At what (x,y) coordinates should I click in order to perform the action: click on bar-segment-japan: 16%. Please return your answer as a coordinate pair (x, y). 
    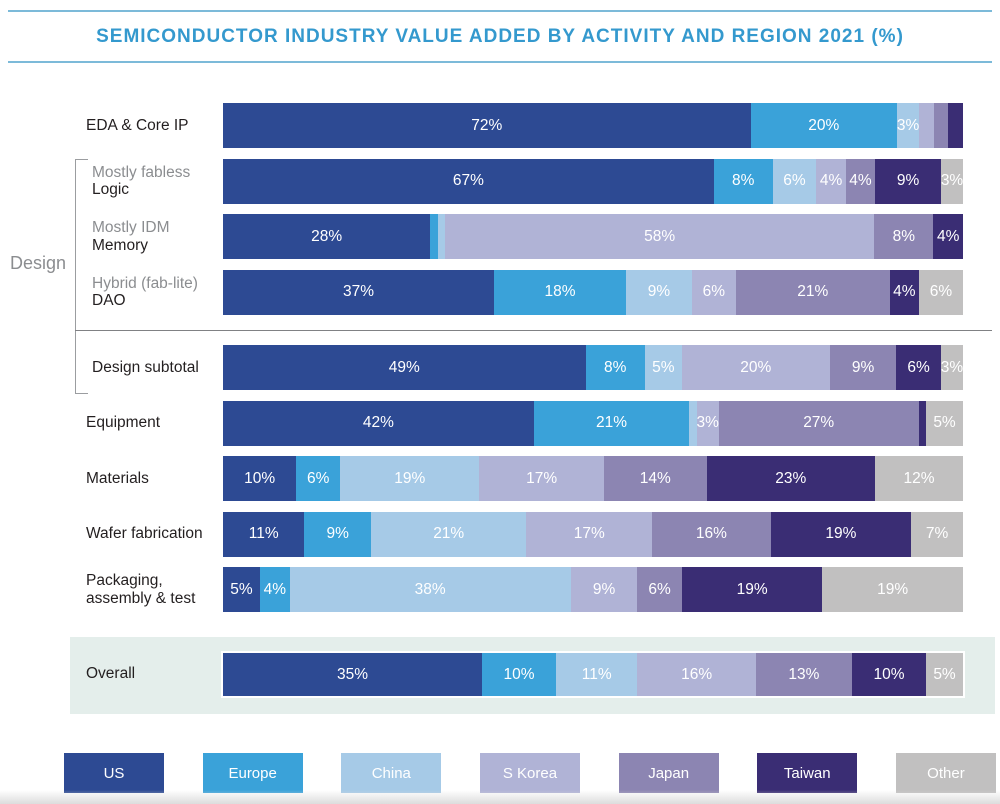
    Looking at the image, I should click on (711, 534).